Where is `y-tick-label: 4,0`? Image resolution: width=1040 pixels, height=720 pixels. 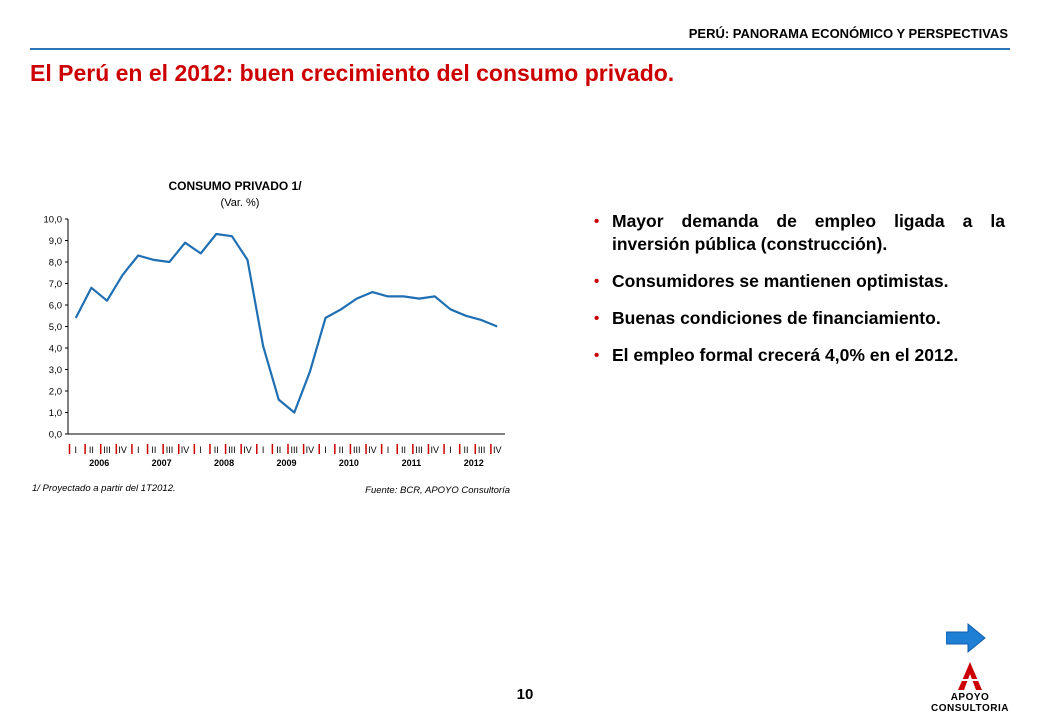 y-tick-label: 4,0 is located at coordinates (55, 349).